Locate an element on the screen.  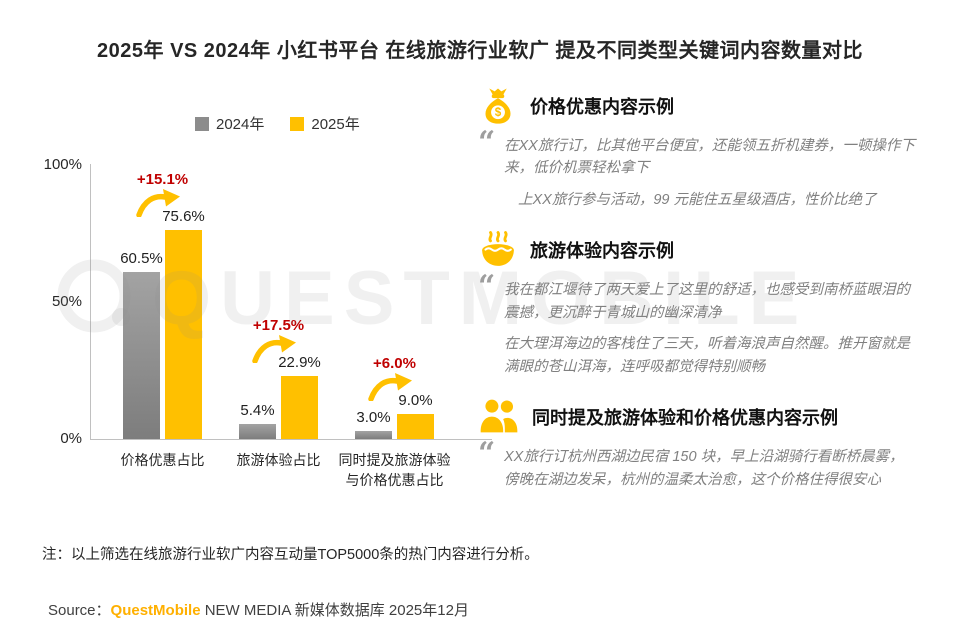
example-heading-experience: 旅游体验内容示例 is located at coordinates (602, 251).